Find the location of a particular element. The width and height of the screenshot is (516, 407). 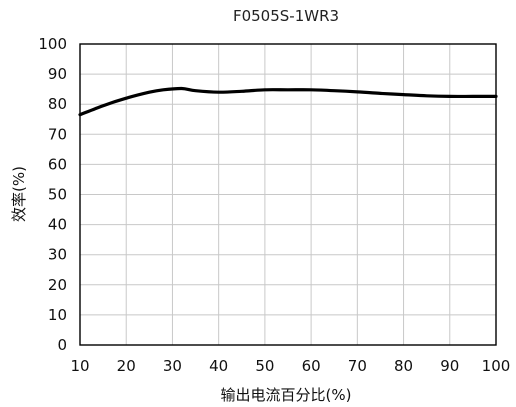

y-tick-labels: 0 10 20 30 40 50 60 70 80 90 100 is located at coordinates (52, 194).